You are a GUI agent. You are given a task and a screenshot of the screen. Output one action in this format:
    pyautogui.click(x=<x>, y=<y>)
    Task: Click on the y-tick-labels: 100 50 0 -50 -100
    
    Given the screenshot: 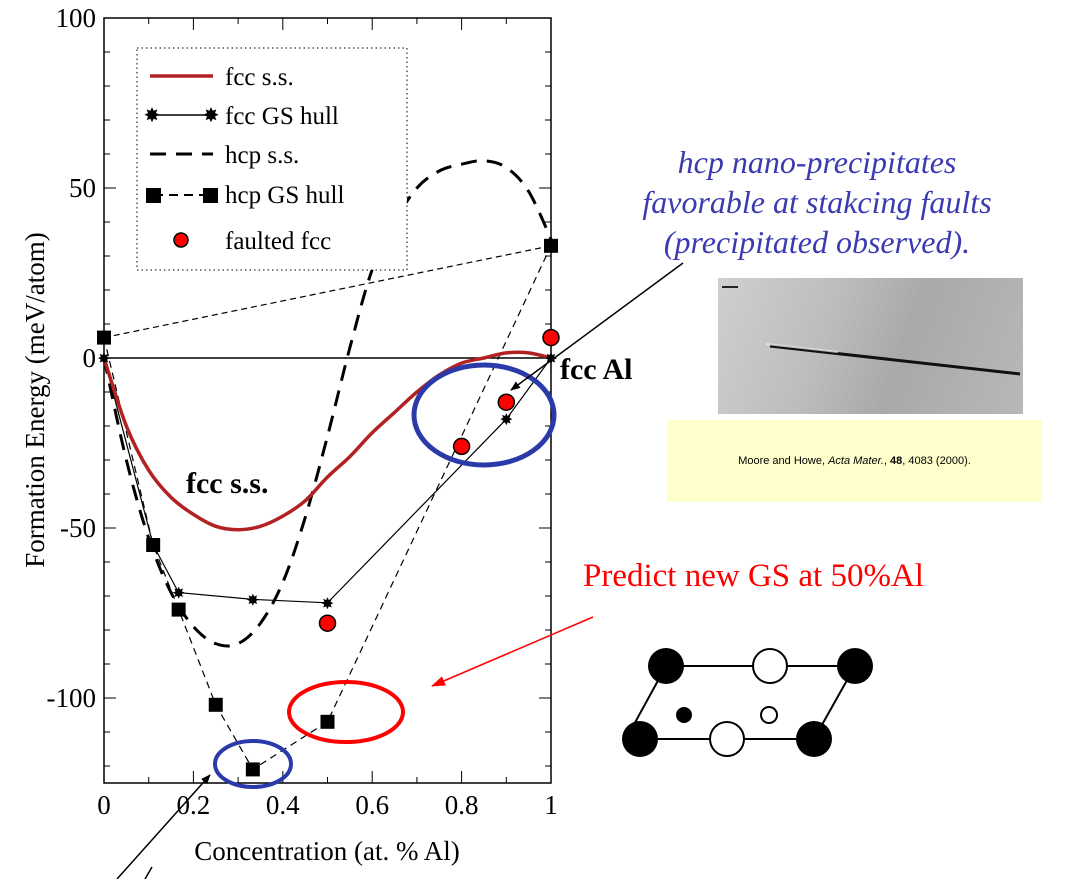 What is the action you would take?
    pyautogui.click(x=72, y=358)
    